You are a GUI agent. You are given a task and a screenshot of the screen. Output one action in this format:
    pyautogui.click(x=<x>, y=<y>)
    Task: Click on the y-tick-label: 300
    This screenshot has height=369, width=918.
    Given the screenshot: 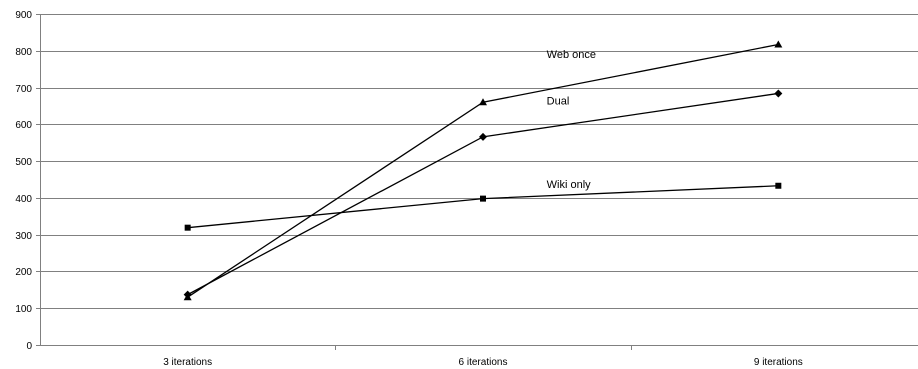 What is the action you would take?
    pyautogui.click(x=23, y=236)
    